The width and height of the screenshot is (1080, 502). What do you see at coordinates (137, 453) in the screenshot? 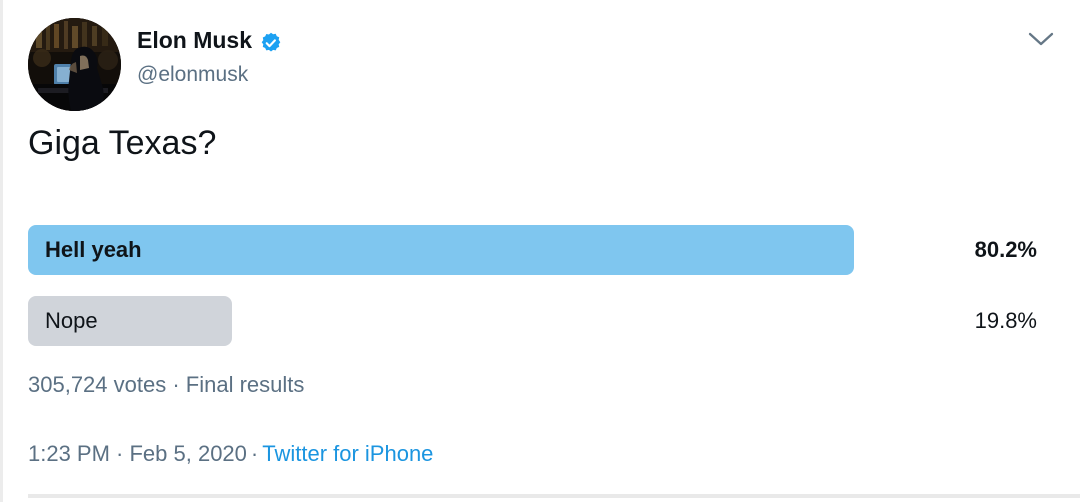
I see `timestamp: 1:23 PM · Feb 5, 2020` at bounding box center [137, 453].